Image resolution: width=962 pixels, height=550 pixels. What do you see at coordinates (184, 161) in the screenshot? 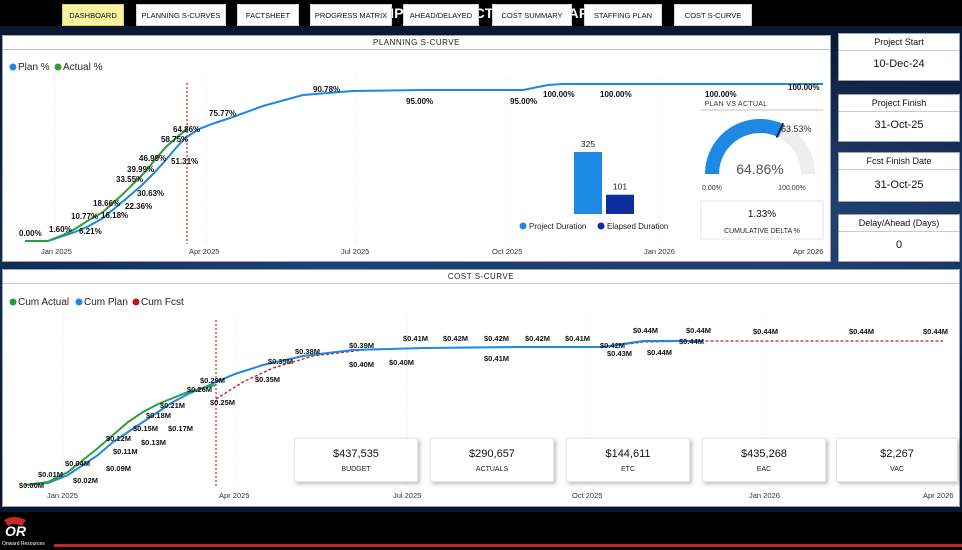
I see `plan-label: 51.31%` at bounding box center [184, 161].